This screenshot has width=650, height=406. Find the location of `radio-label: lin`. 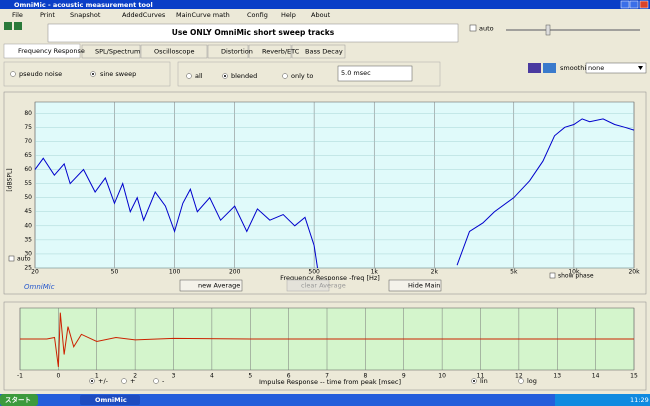

radio-label: lin is located at coordinates (484, 381).